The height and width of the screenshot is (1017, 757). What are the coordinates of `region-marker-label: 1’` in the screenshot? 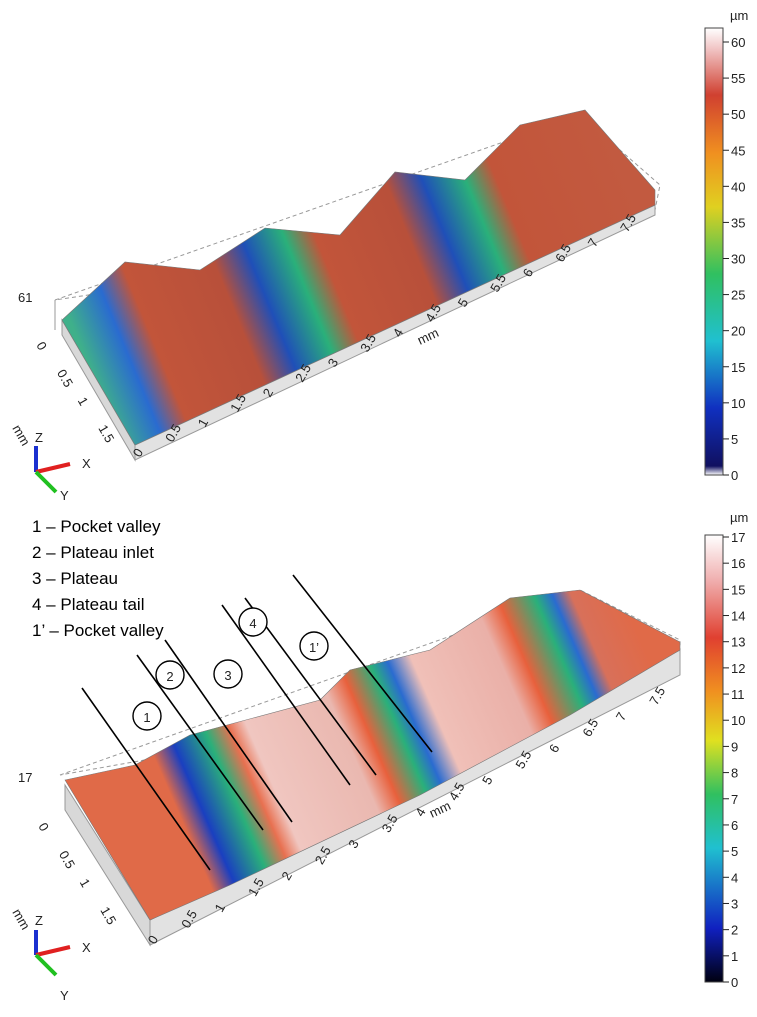 It's located at (314, 647).